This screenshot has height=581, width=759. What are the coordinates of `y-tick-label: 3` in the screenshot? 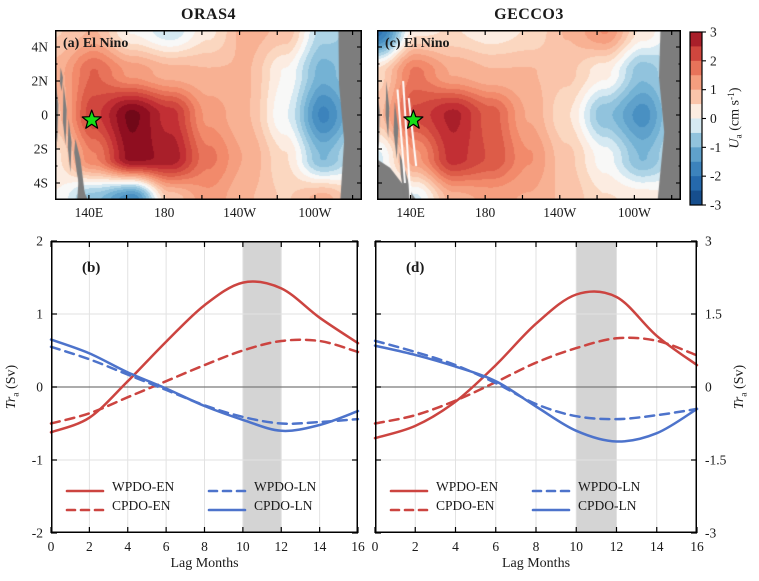 It's located at (708, 241).